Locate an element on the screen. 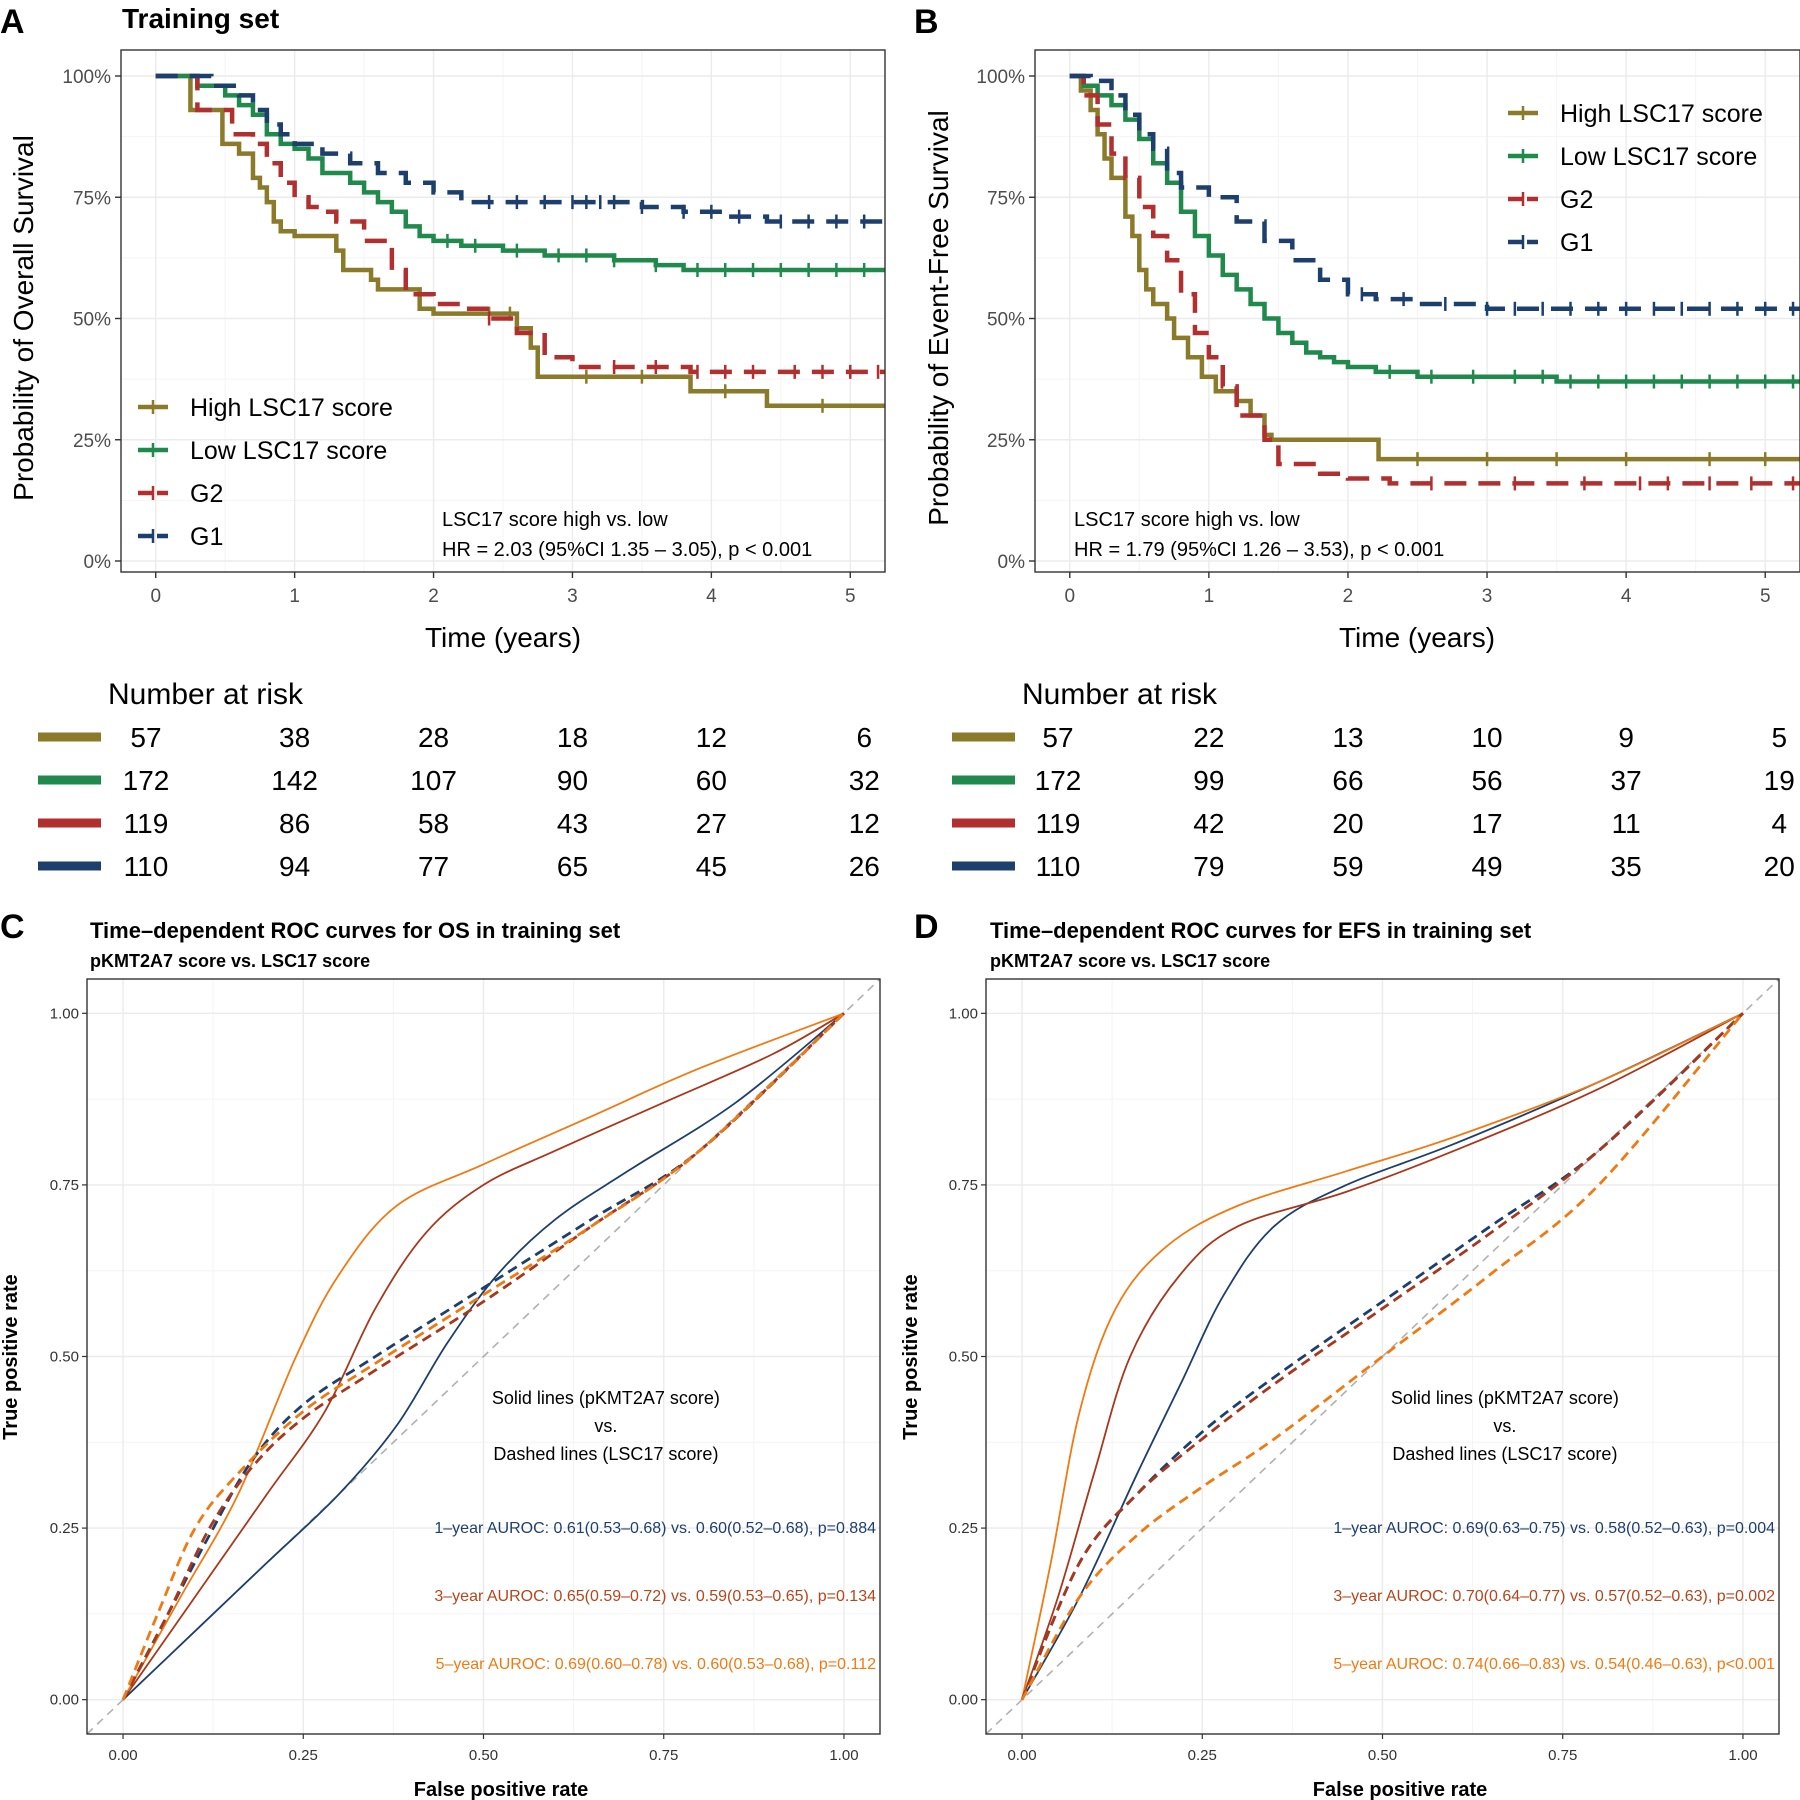 The width and height of the screenshot is (1800, 1800). panel-a-risk-value: 94 is located at coordinates (294, 866).